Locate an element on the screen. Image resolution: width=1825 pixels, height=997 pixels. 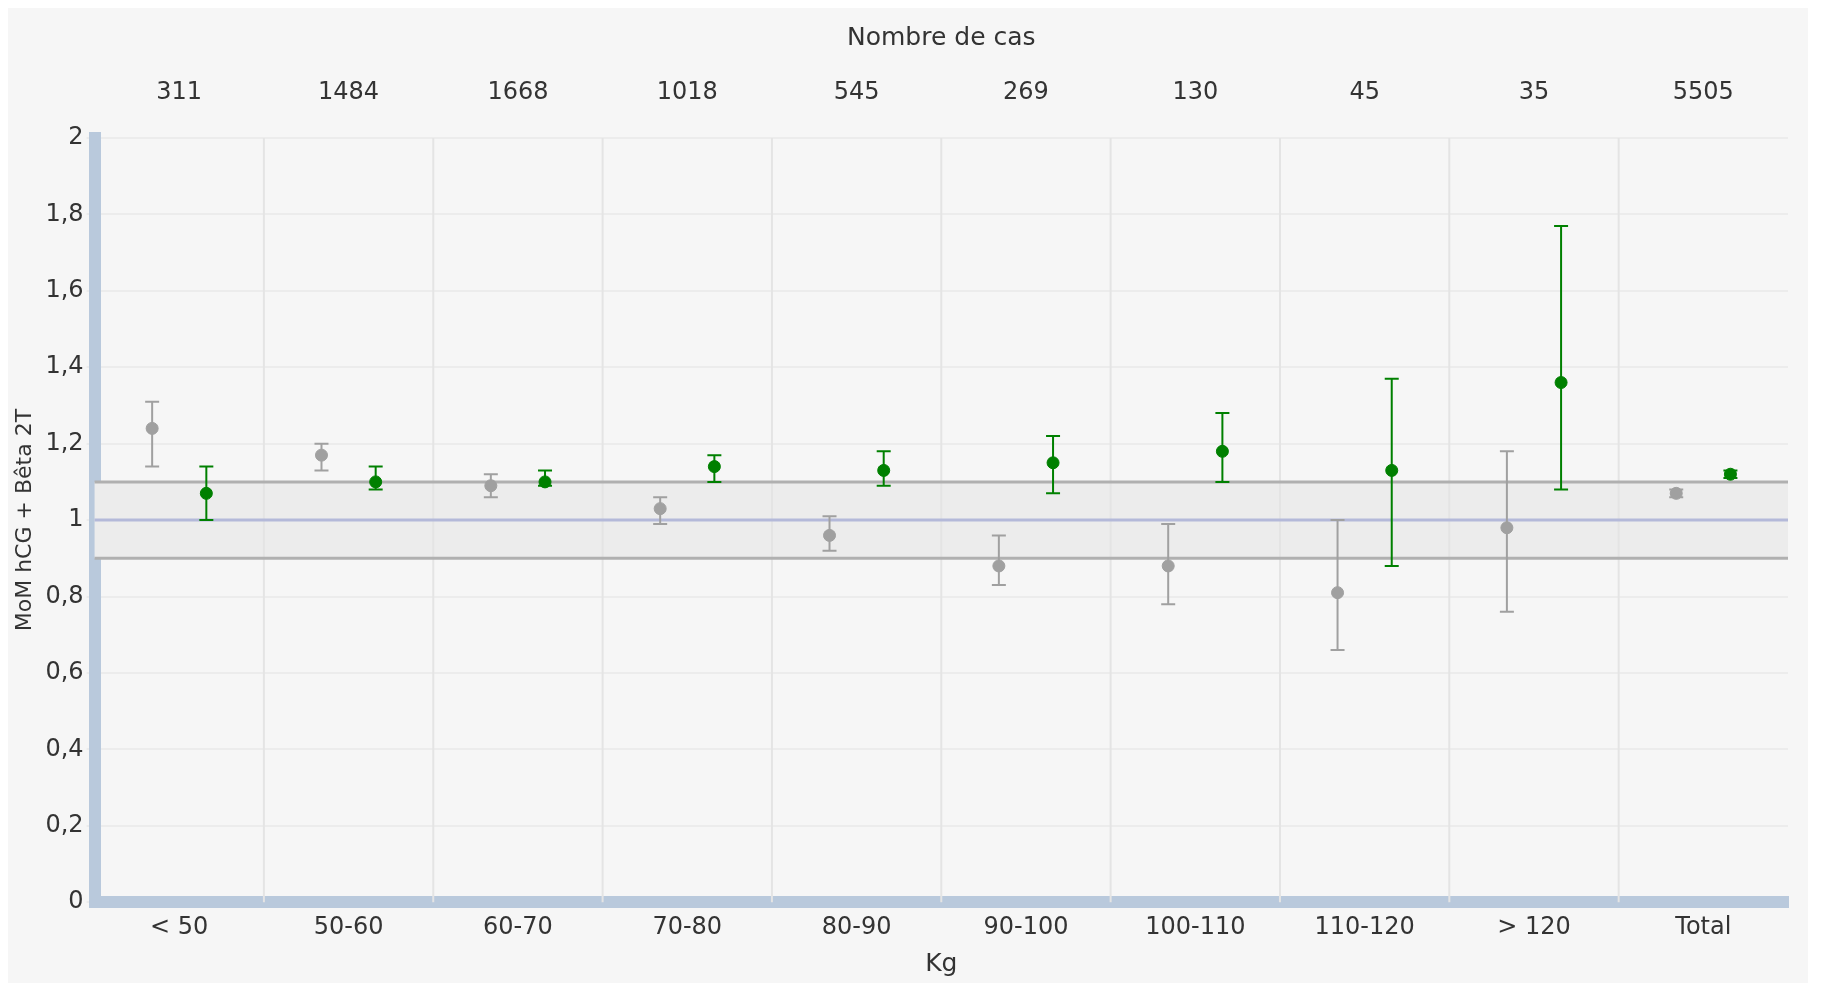
y-tick-label: 0,8 is located at coordinates (64, 594).